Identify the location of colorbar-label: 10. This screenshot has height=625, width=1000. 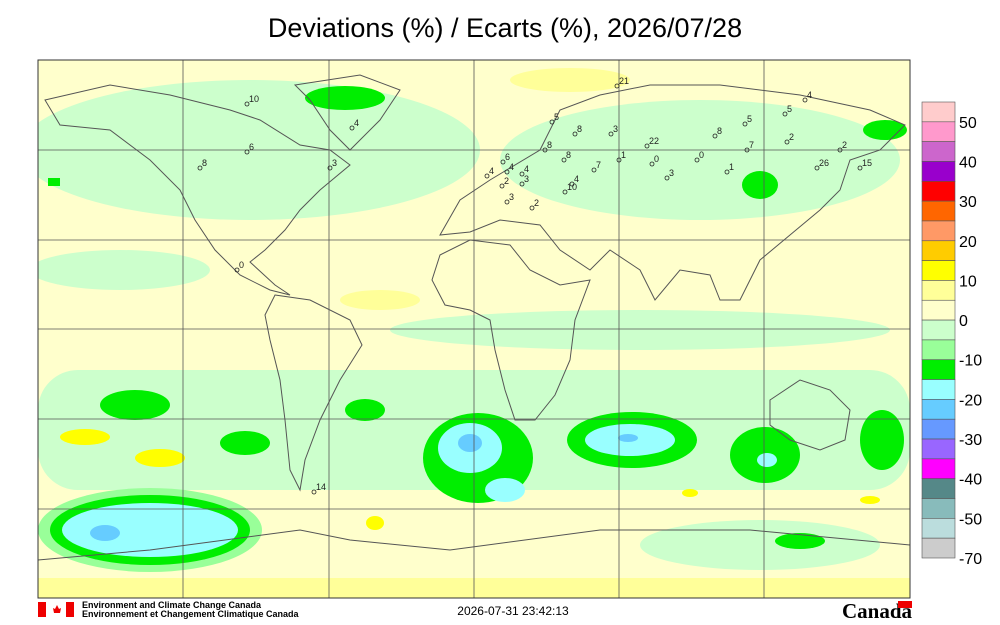
(968, 281).